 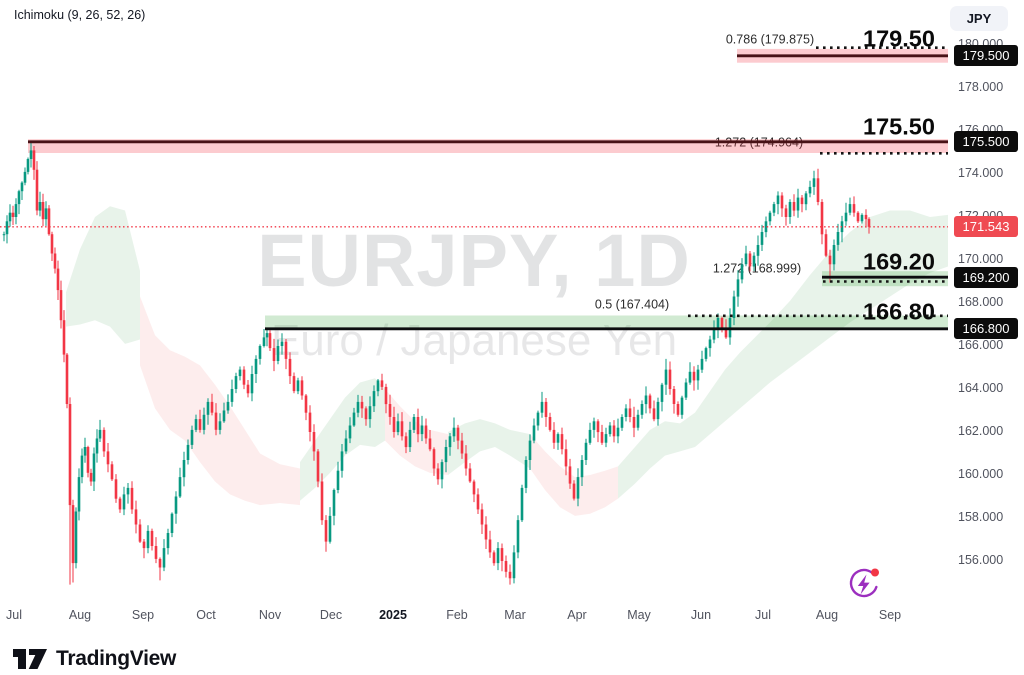 I want to click on spark-ideas-icon, so click(x=864, y=582).